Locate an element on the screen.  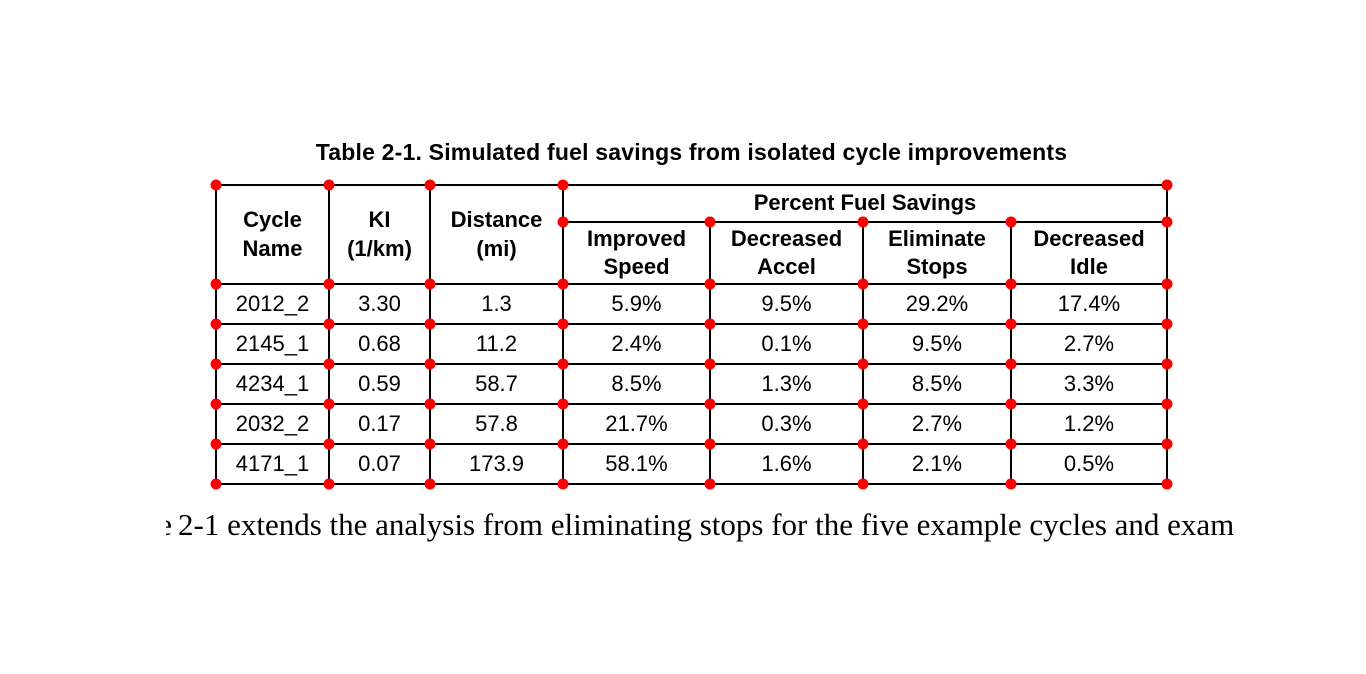
table-cell: 1.3% is located at coordinates (787, 385).